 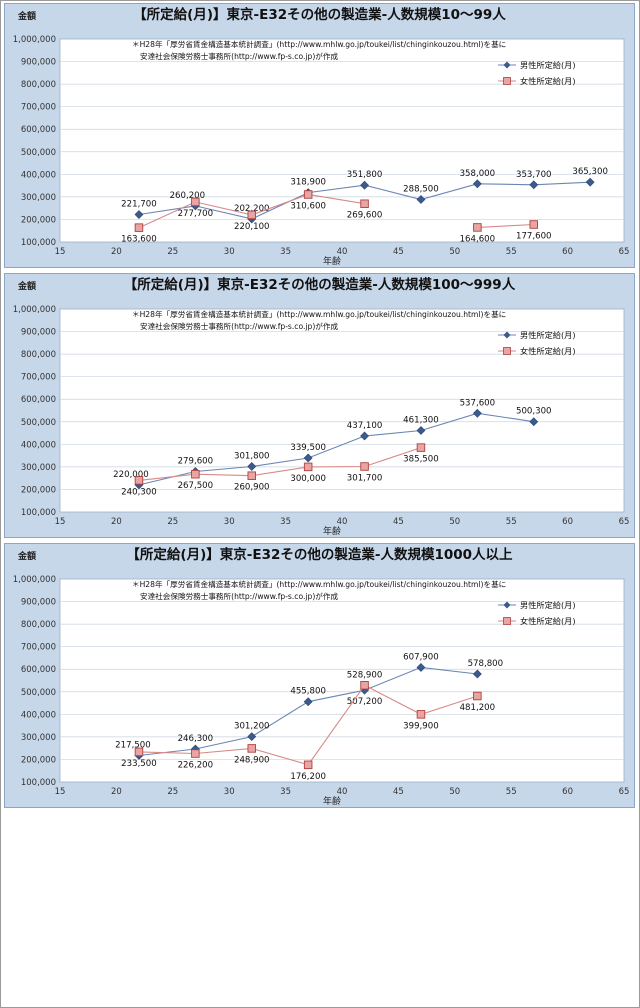 I want to click on y-tick-label: 600,000, so click(x=38, y=130).